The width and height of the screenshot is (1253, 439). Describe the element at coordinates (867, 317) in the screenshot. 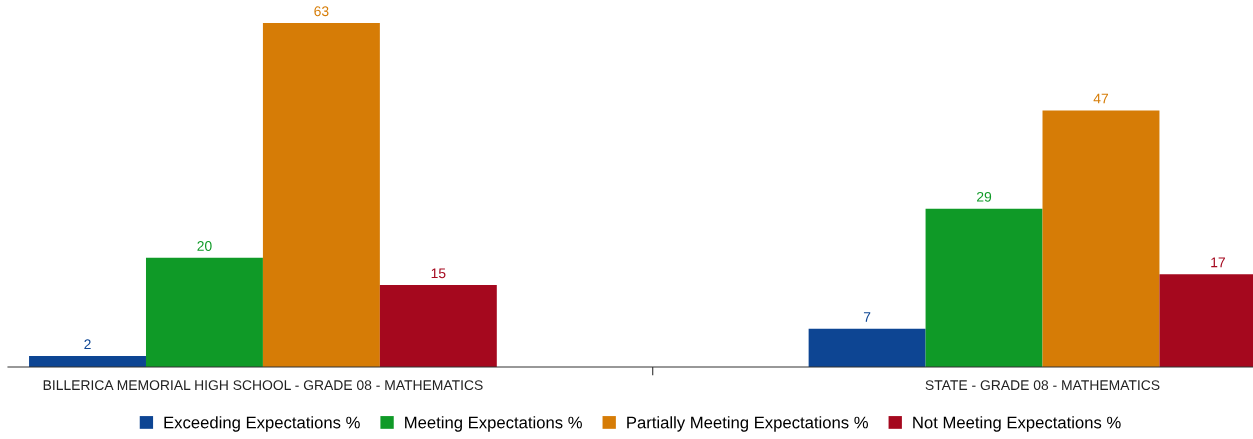

I see `data-label: 7` at that location.